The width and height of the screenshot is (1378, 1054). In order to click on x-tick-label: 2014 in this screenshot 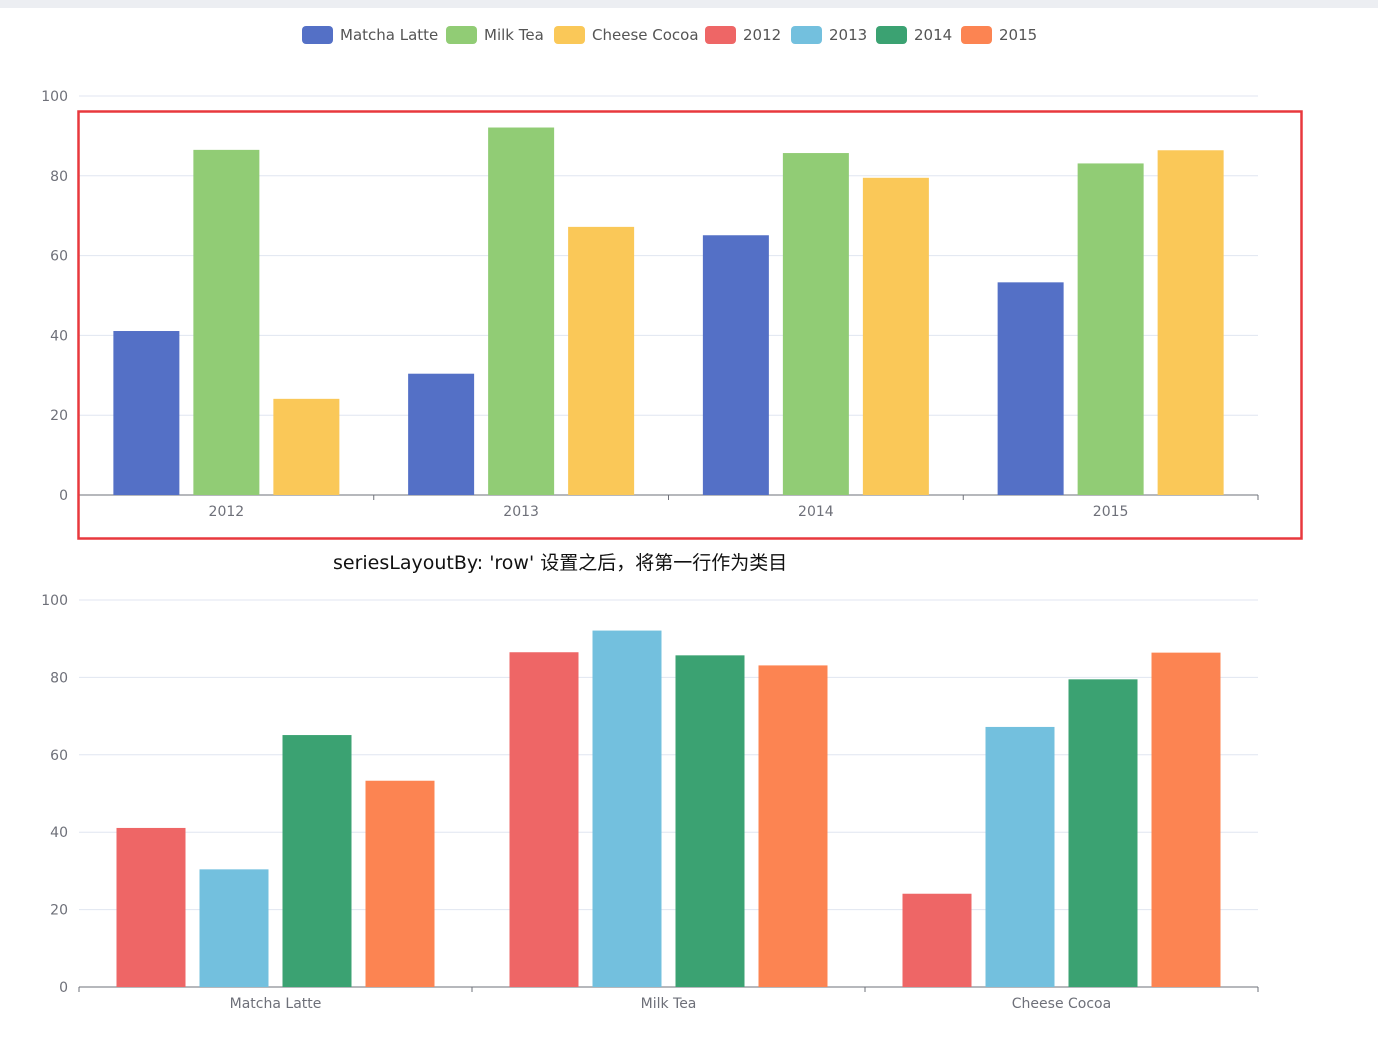, I will do `click(816, 512)`.